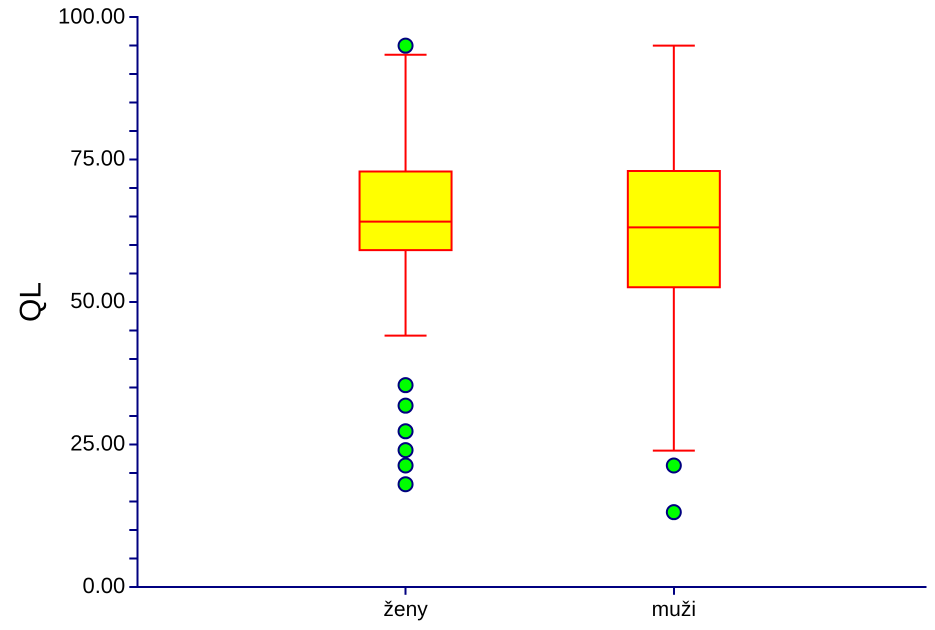 The width and height of the screenshot is (935, 630). What do you see at coordinates (104, 585) in the screenshot?
I see `y-tick-label: 0.00` at bounding box center [104, 585].